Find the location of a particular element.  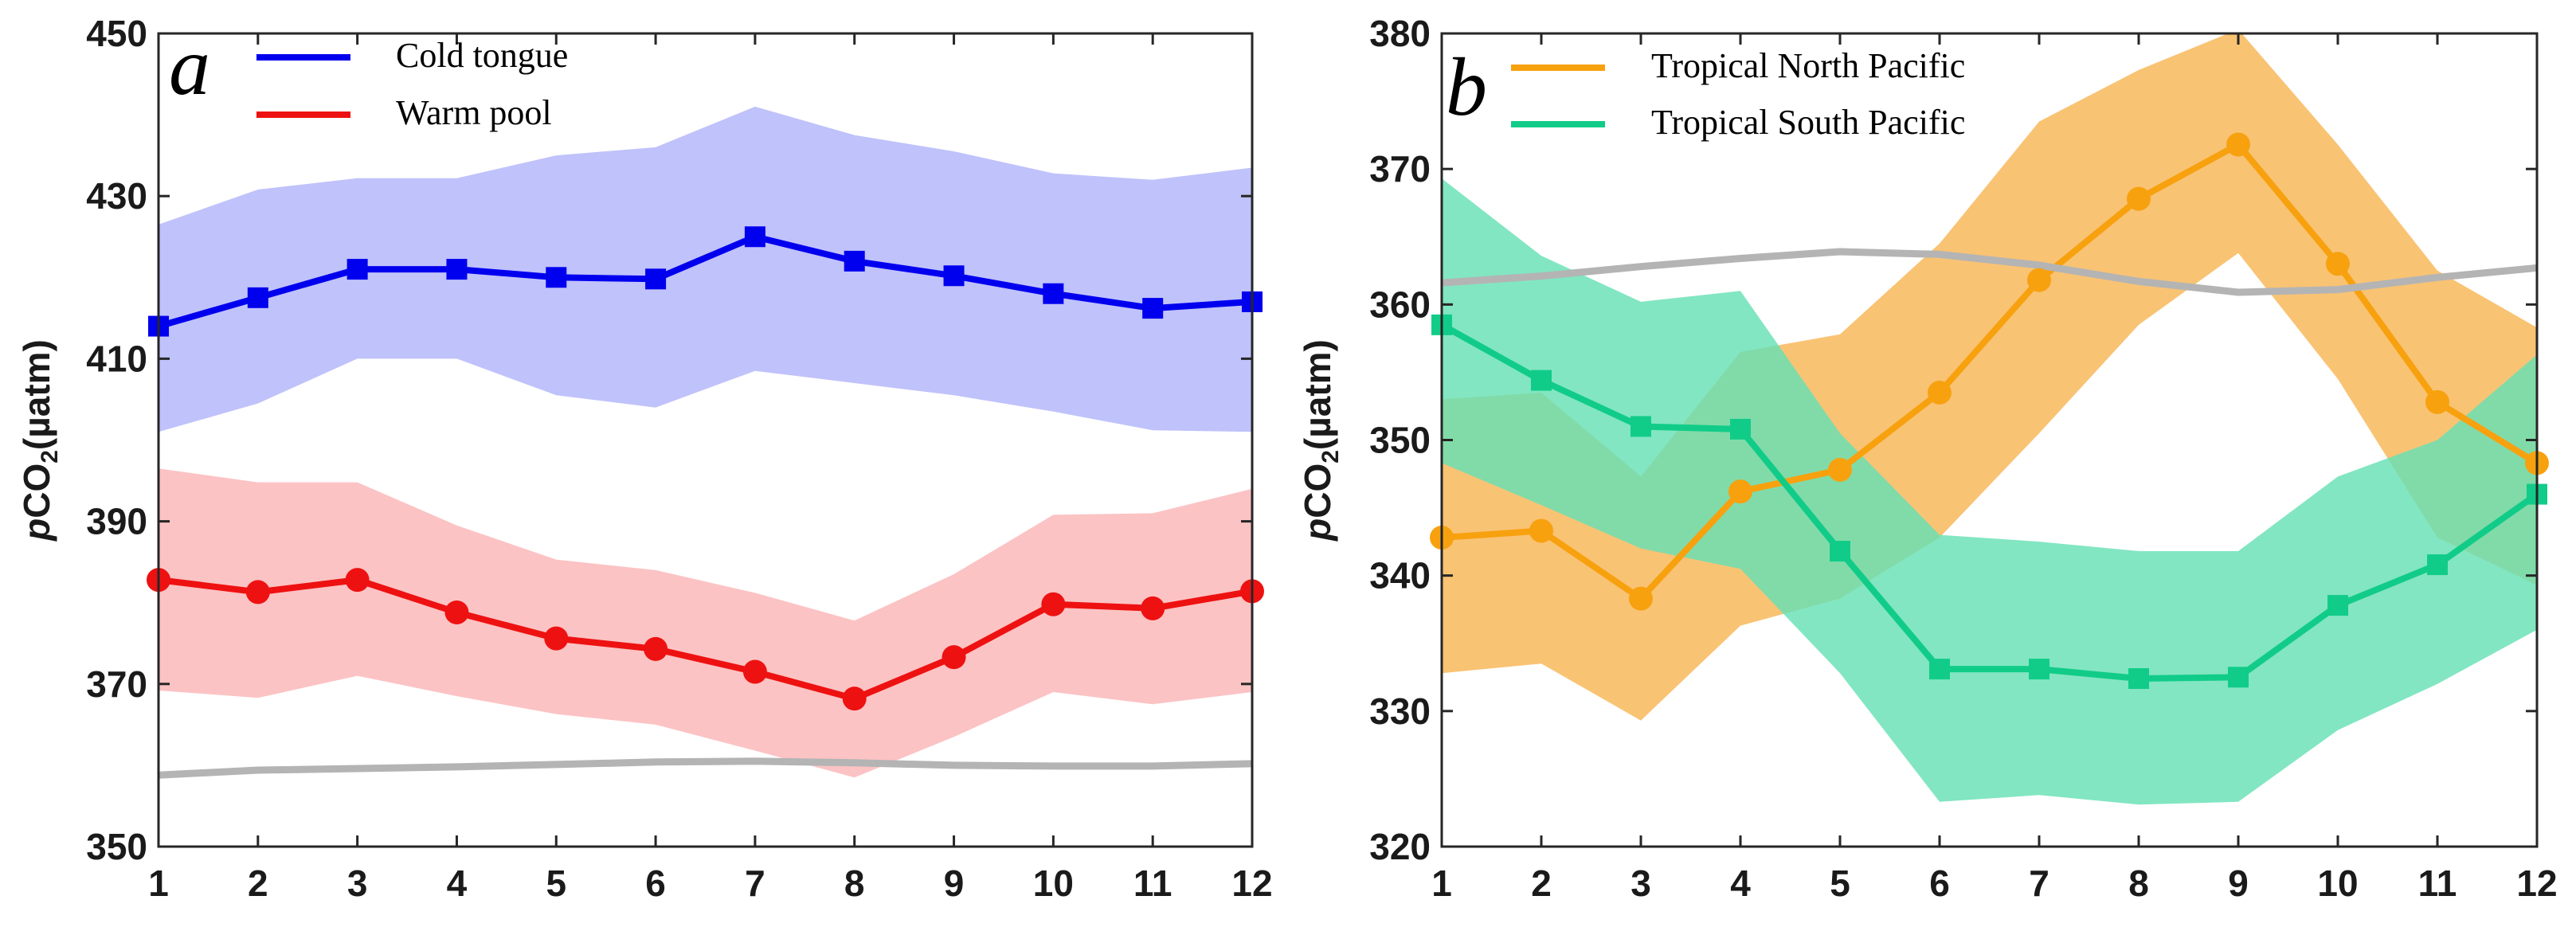

y-tick-label: 360 is located at coordinates (1400, 304).